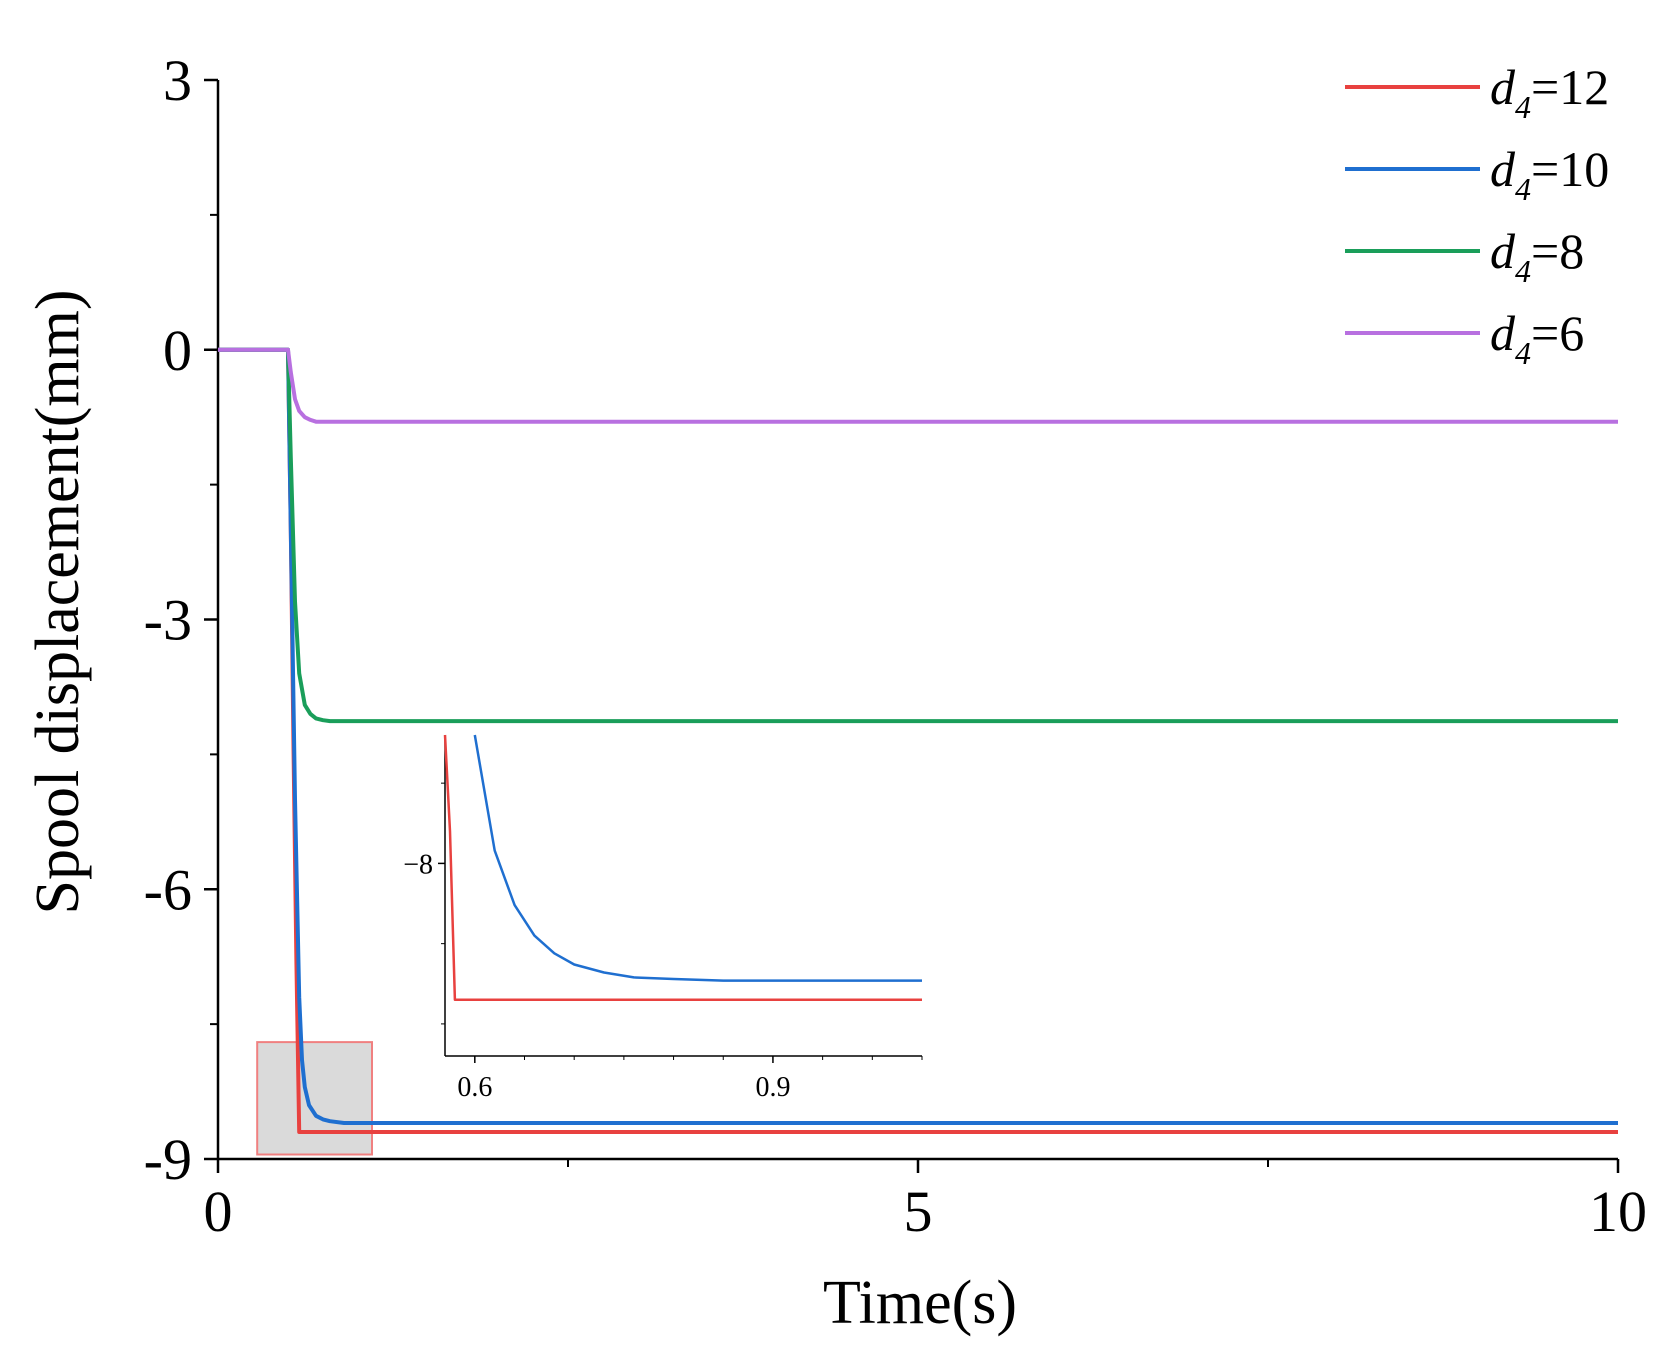 The height and width of the screenshot is (1353, 1666). I want to click on y-tick-label: -9, so click(168, 1159).